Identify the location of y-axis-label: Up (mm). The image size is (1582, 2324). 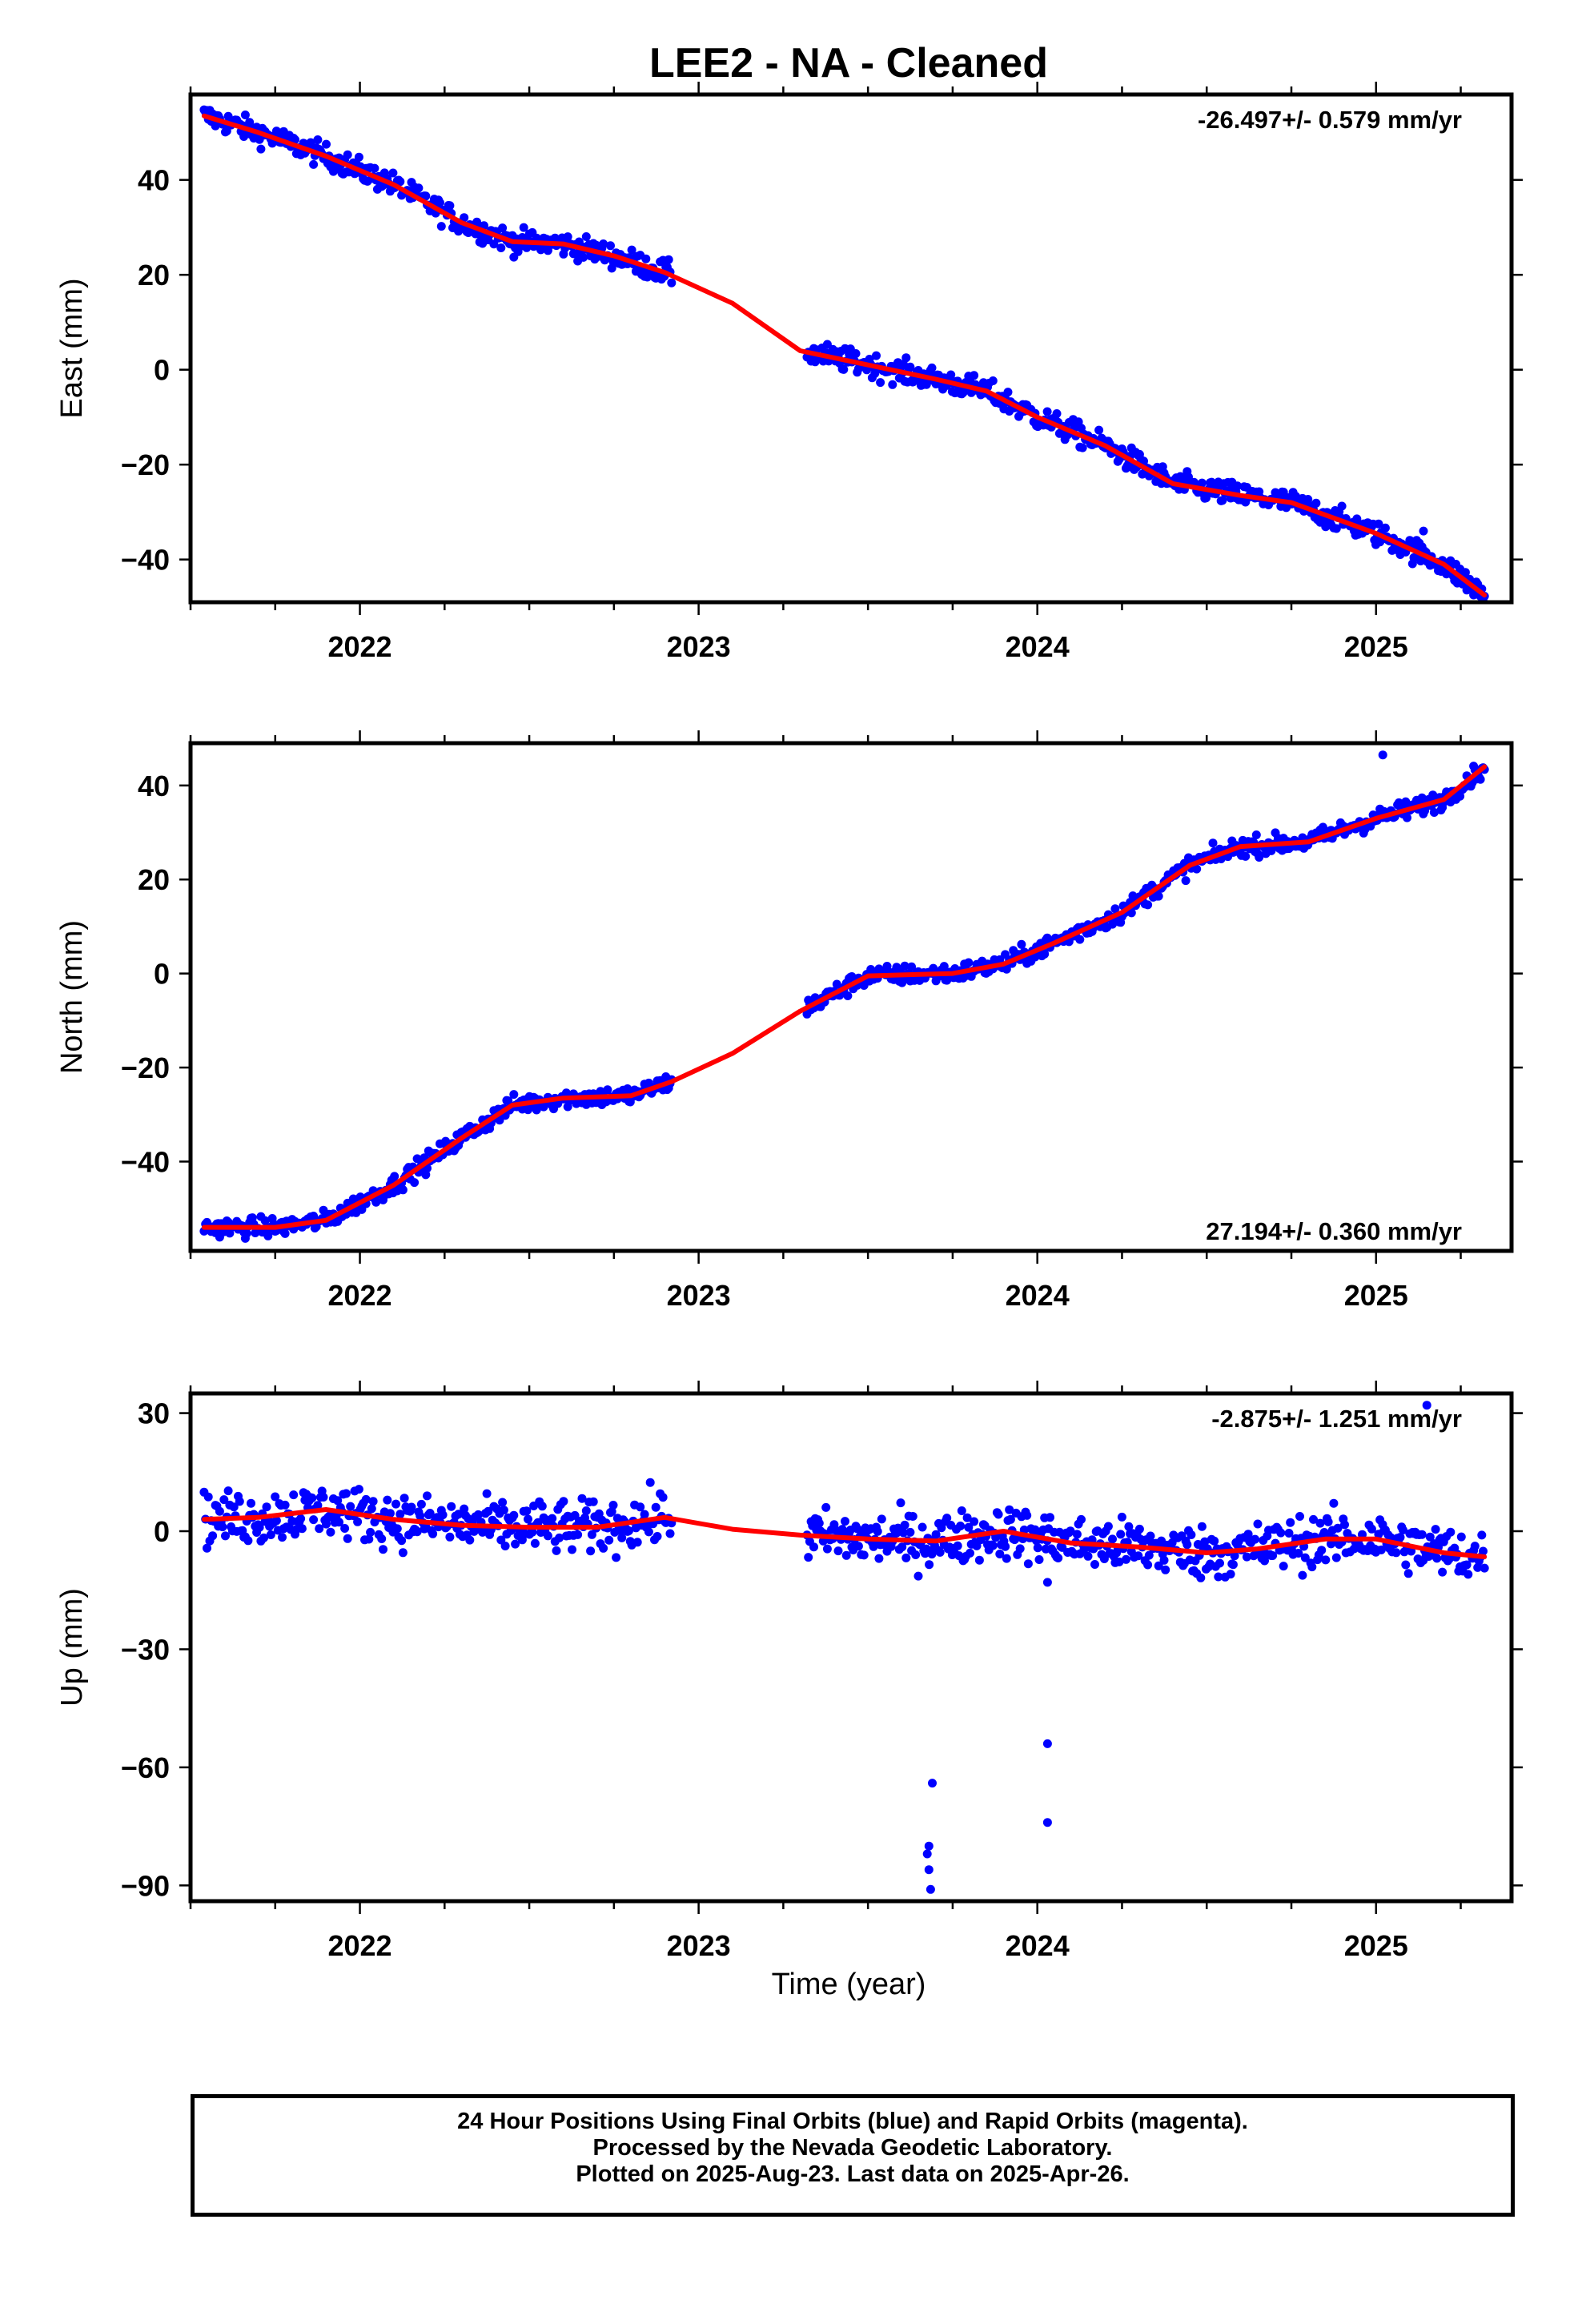
(72, 1647).